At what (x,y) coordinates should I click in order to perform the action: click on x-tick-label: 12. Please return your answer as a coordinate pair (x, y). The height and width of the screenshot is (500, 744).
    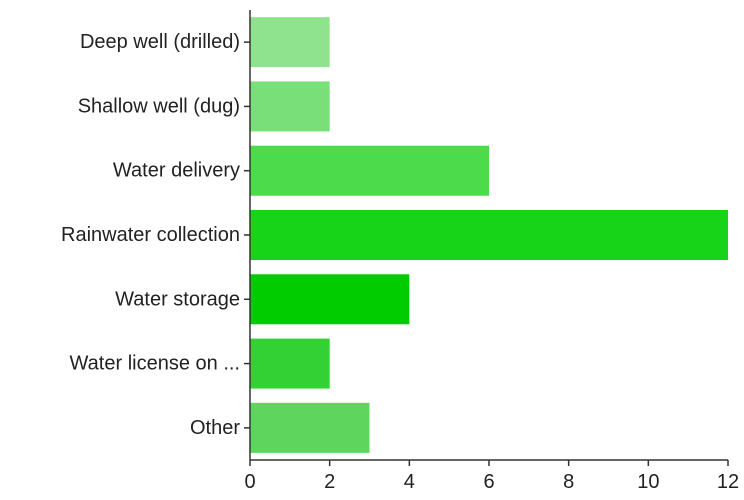
    Looking at the image, I should click on (728, 482).